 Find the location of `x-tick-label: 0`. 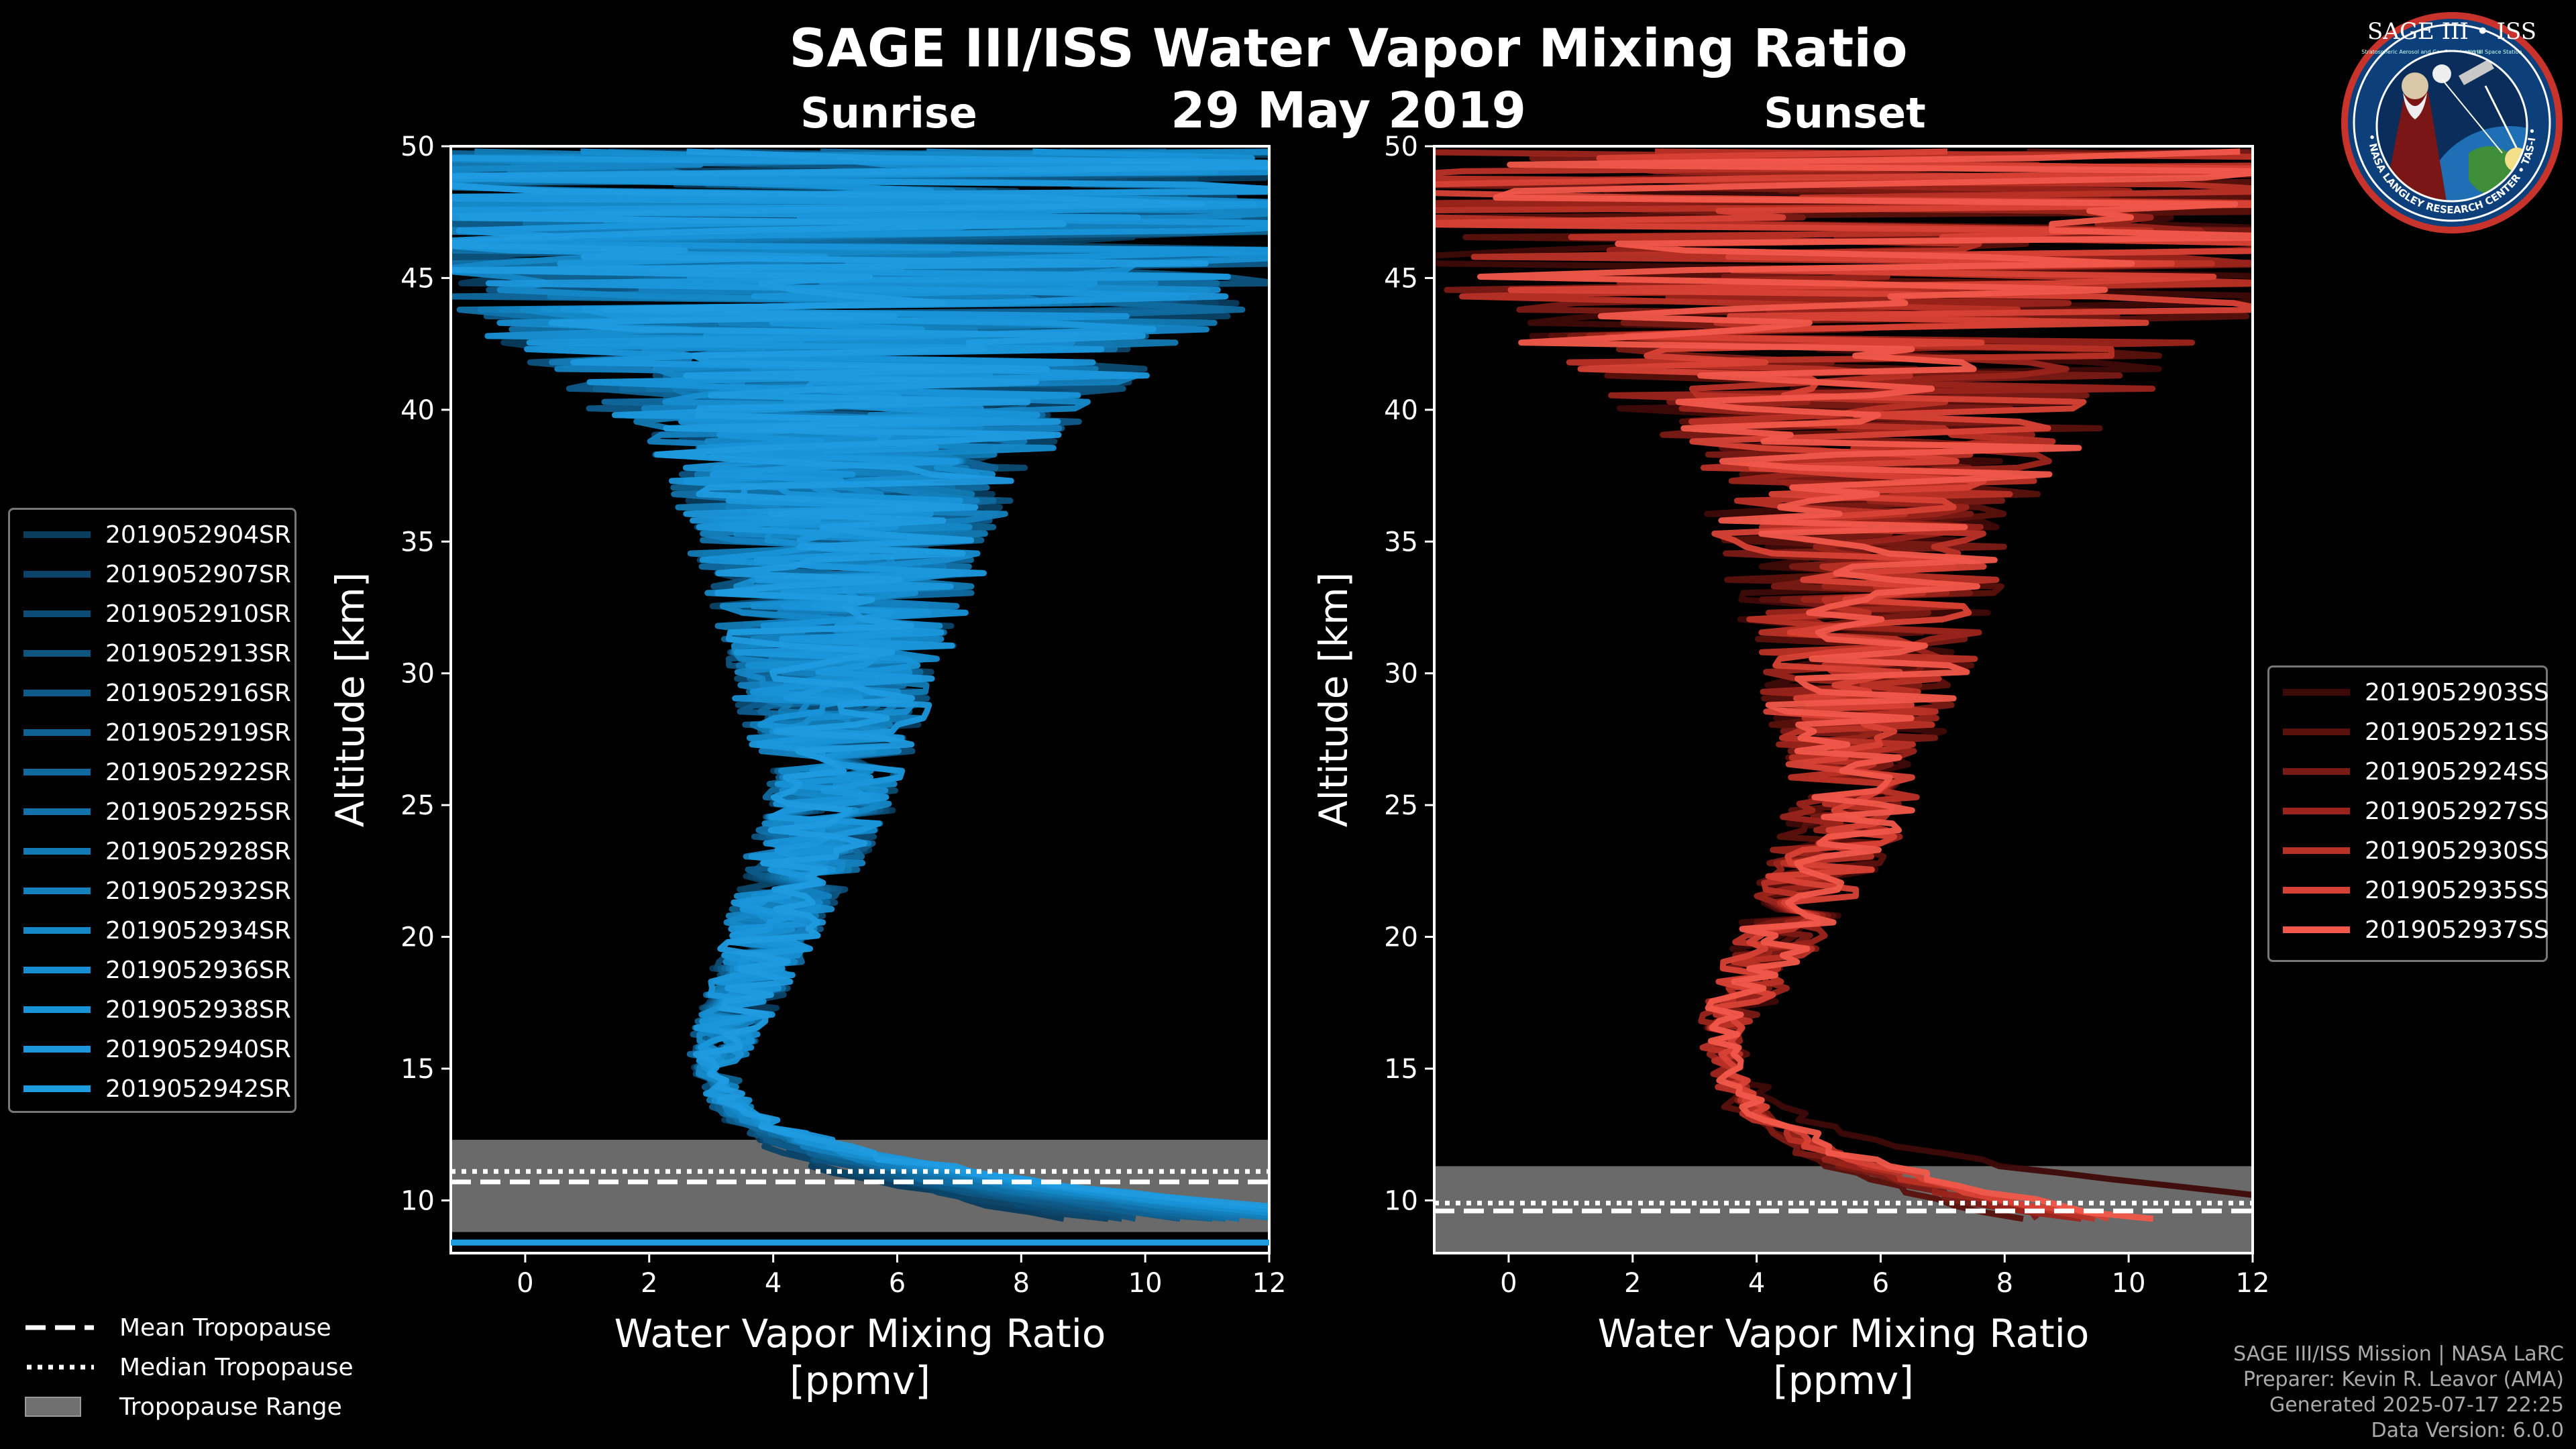

x-tick-label: 0 is located at coordinates (525, 1283).